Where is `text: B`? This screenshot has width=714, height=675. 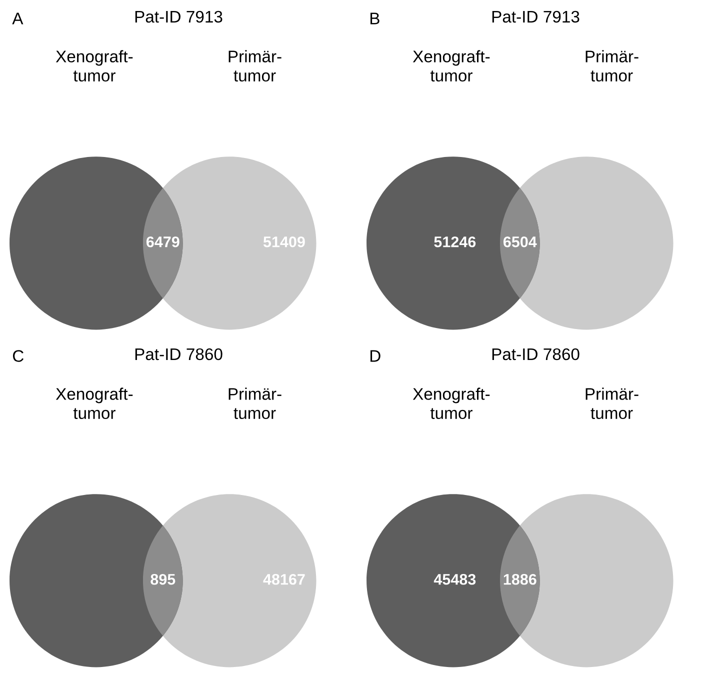
text: B is located at coordinates (375, 18).